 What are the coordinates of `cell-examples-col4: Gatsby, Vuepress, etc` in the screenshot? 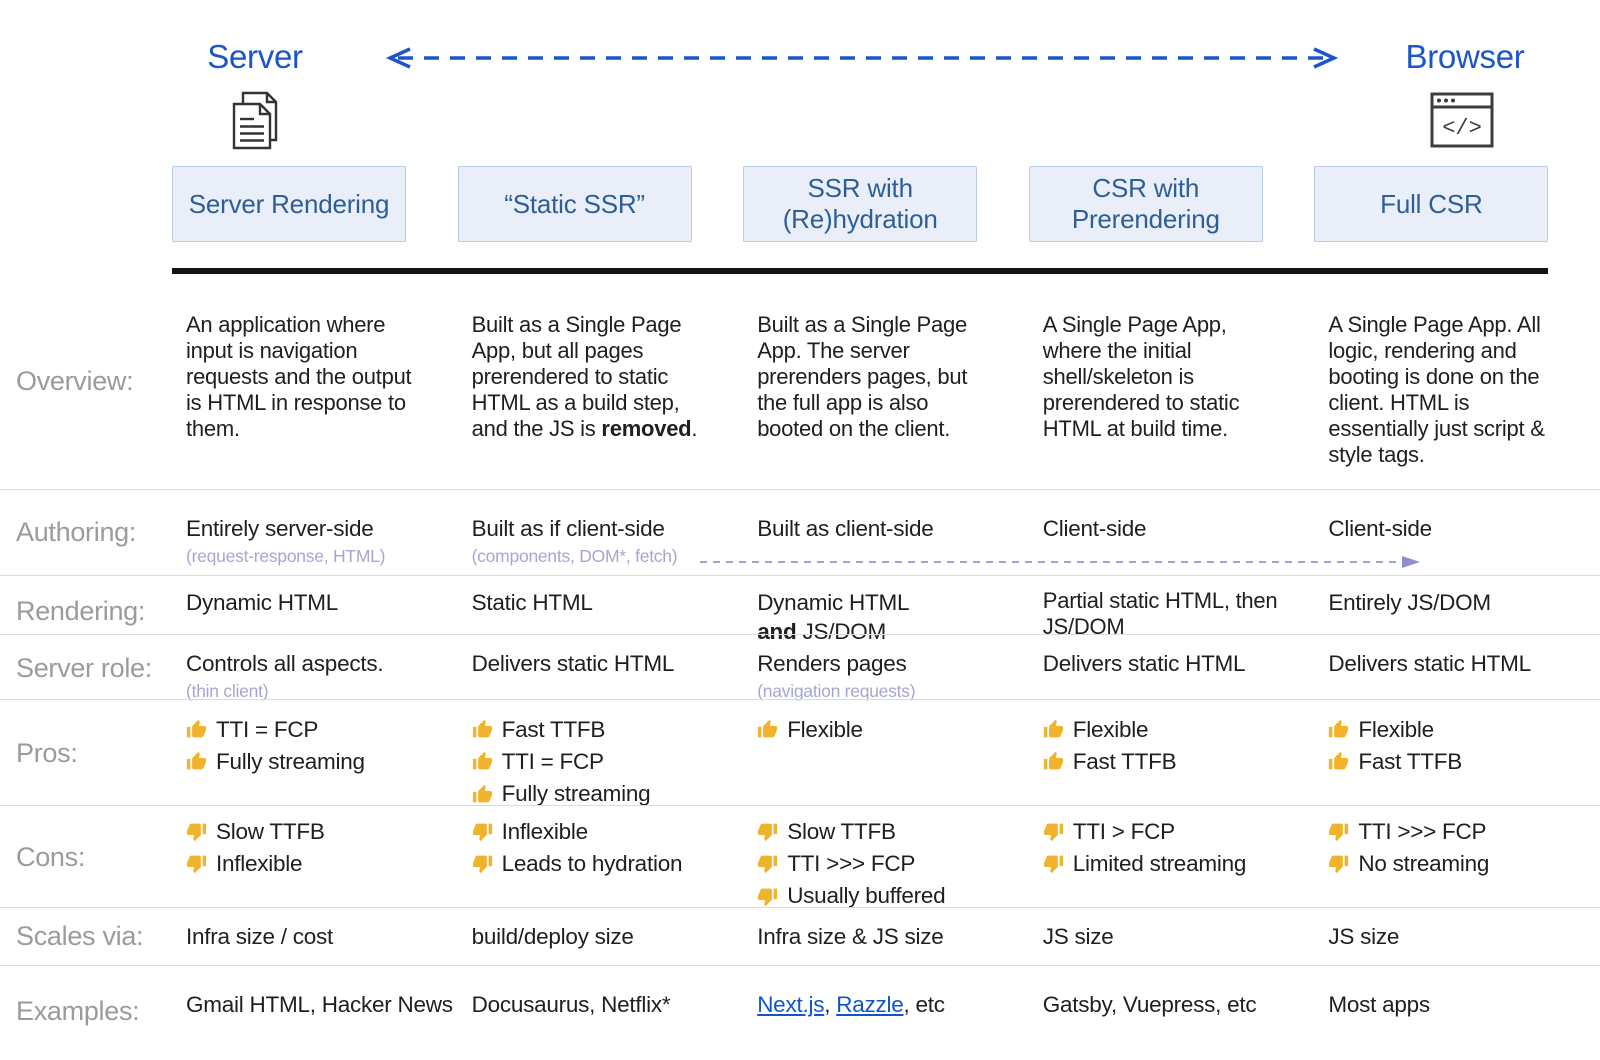 It's located at (1172, 1011).